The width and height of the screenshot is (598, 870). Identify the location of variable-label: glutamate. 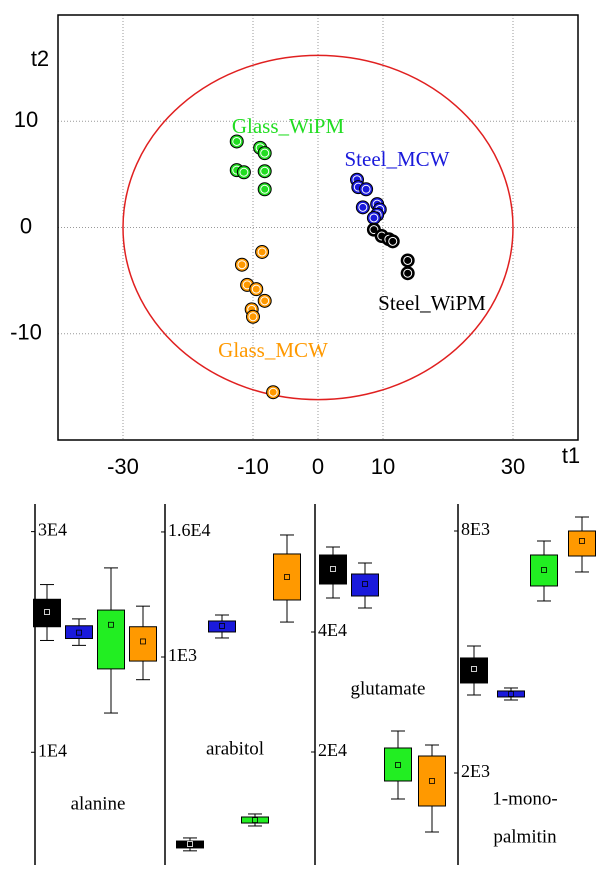
(388, 688).